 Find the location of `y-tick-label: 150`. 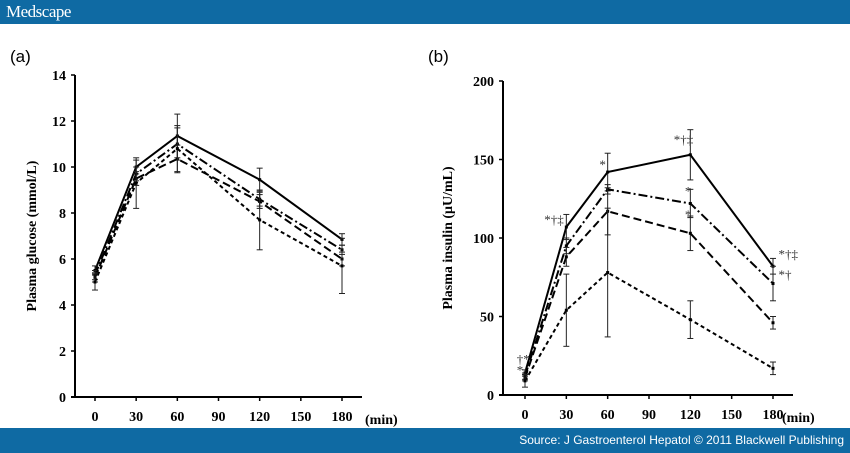

y-tick-label: 150 is located at coordinates (483, 161).